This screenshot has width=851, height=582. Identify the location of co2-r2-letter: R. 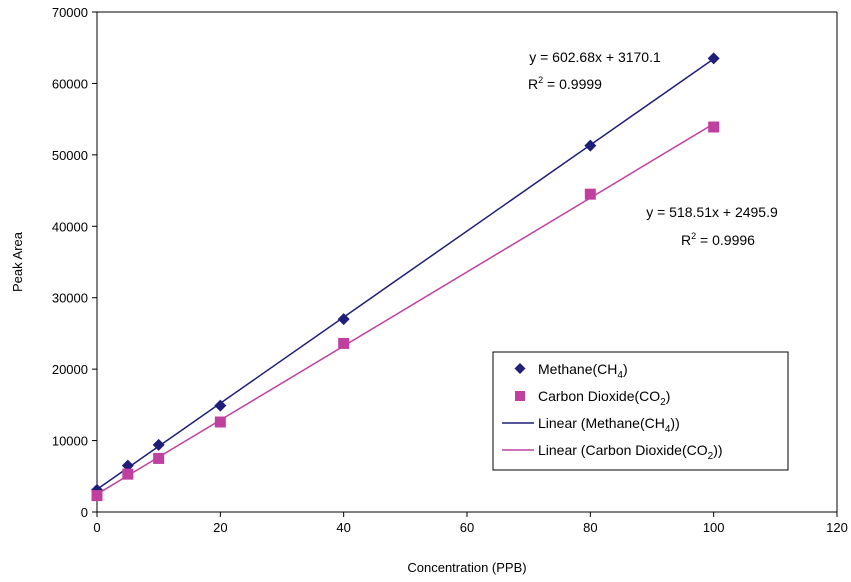
(686, 240).